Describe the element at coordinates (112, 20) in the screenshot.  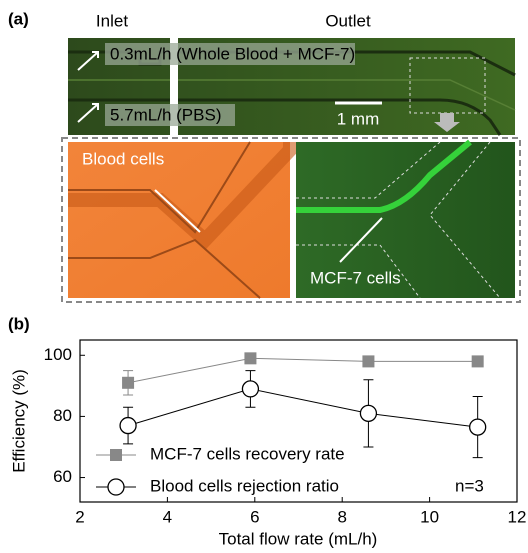
I see `inlet-label: Inlet` at that location.